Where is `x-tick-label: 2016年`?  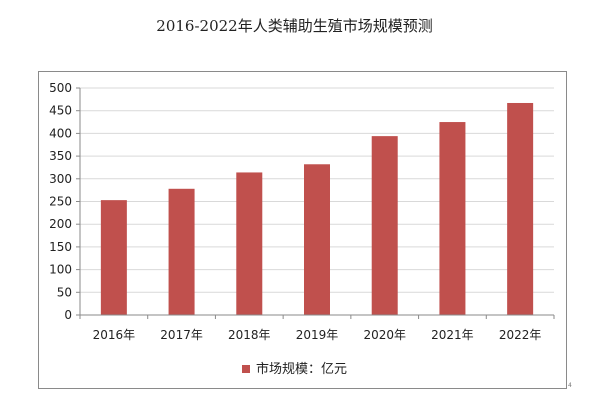
x-tick-label: 2016年 is located at coordinates (114, 335).